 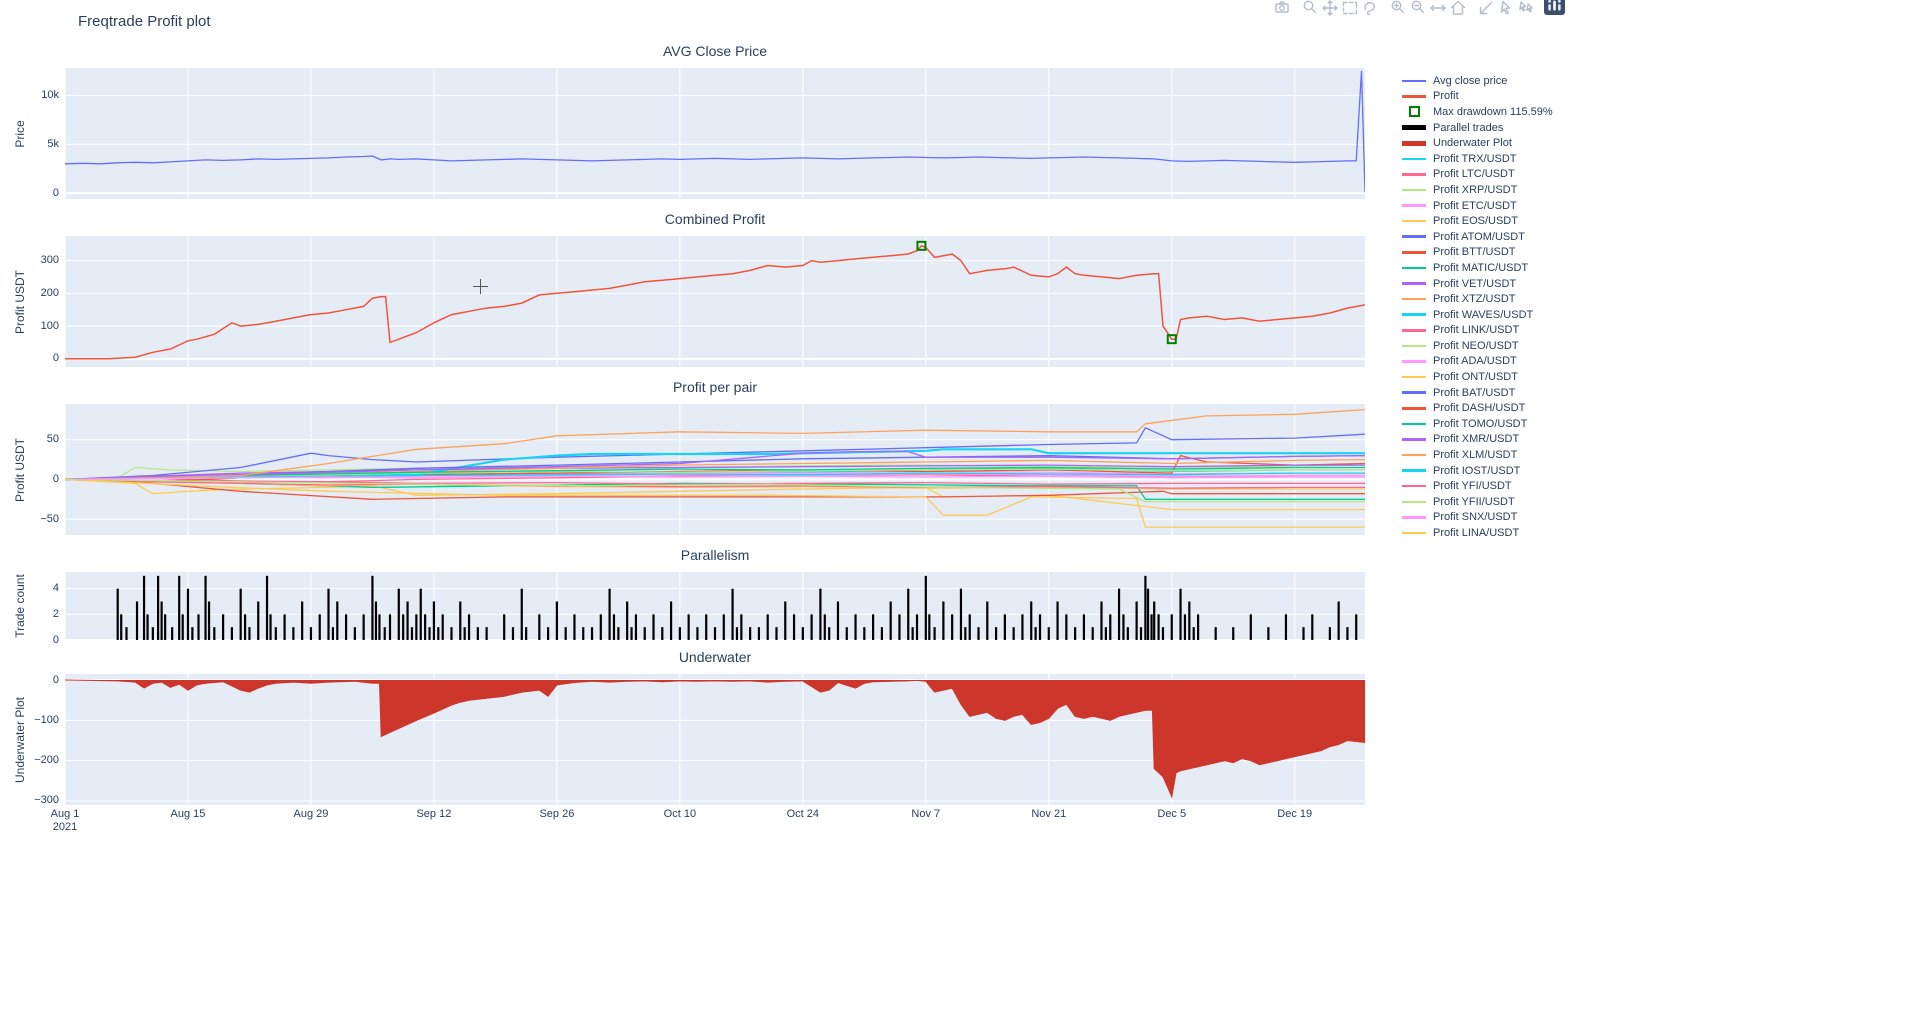 I want to click on y-tick-label: 100, so click(x=49, y=325).